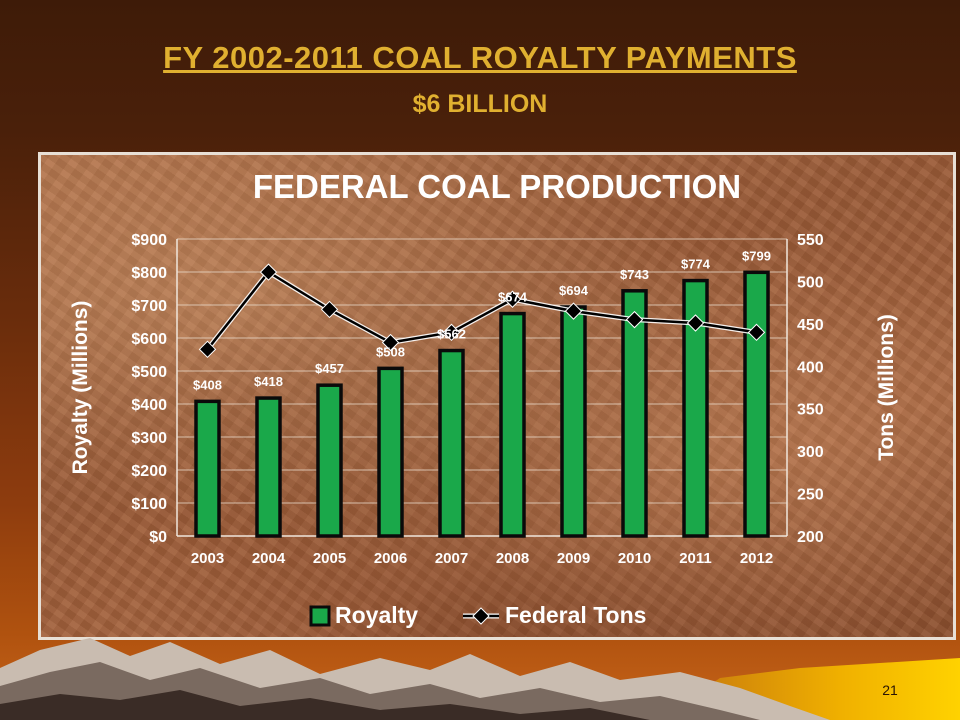  Describe the element at coordinates (634, 558) in the screenshot. I see `x-tick-label: 2010` at that location.